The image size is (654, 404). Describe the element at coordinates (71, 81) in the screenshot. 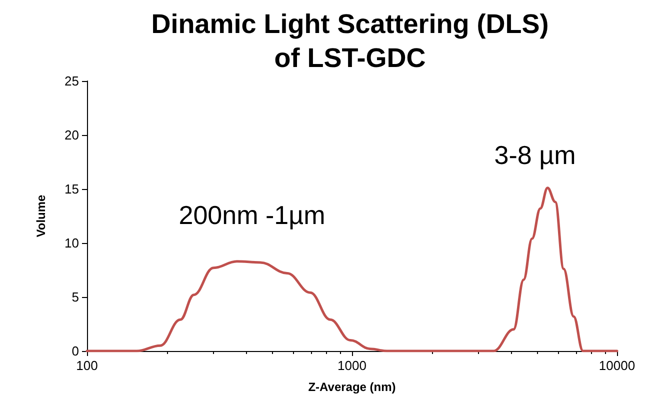

I see `y-tick-label: 25` at that location.